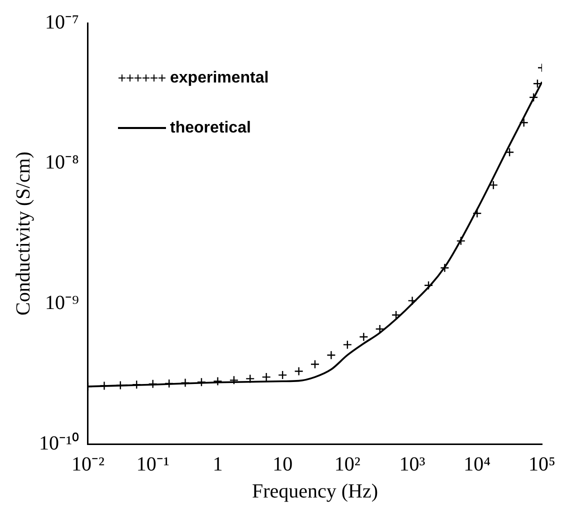  What do you see at coordinates (219, 77) in the screenshot?
I see `legend-label: experimental` at bounding box center [219, 77].